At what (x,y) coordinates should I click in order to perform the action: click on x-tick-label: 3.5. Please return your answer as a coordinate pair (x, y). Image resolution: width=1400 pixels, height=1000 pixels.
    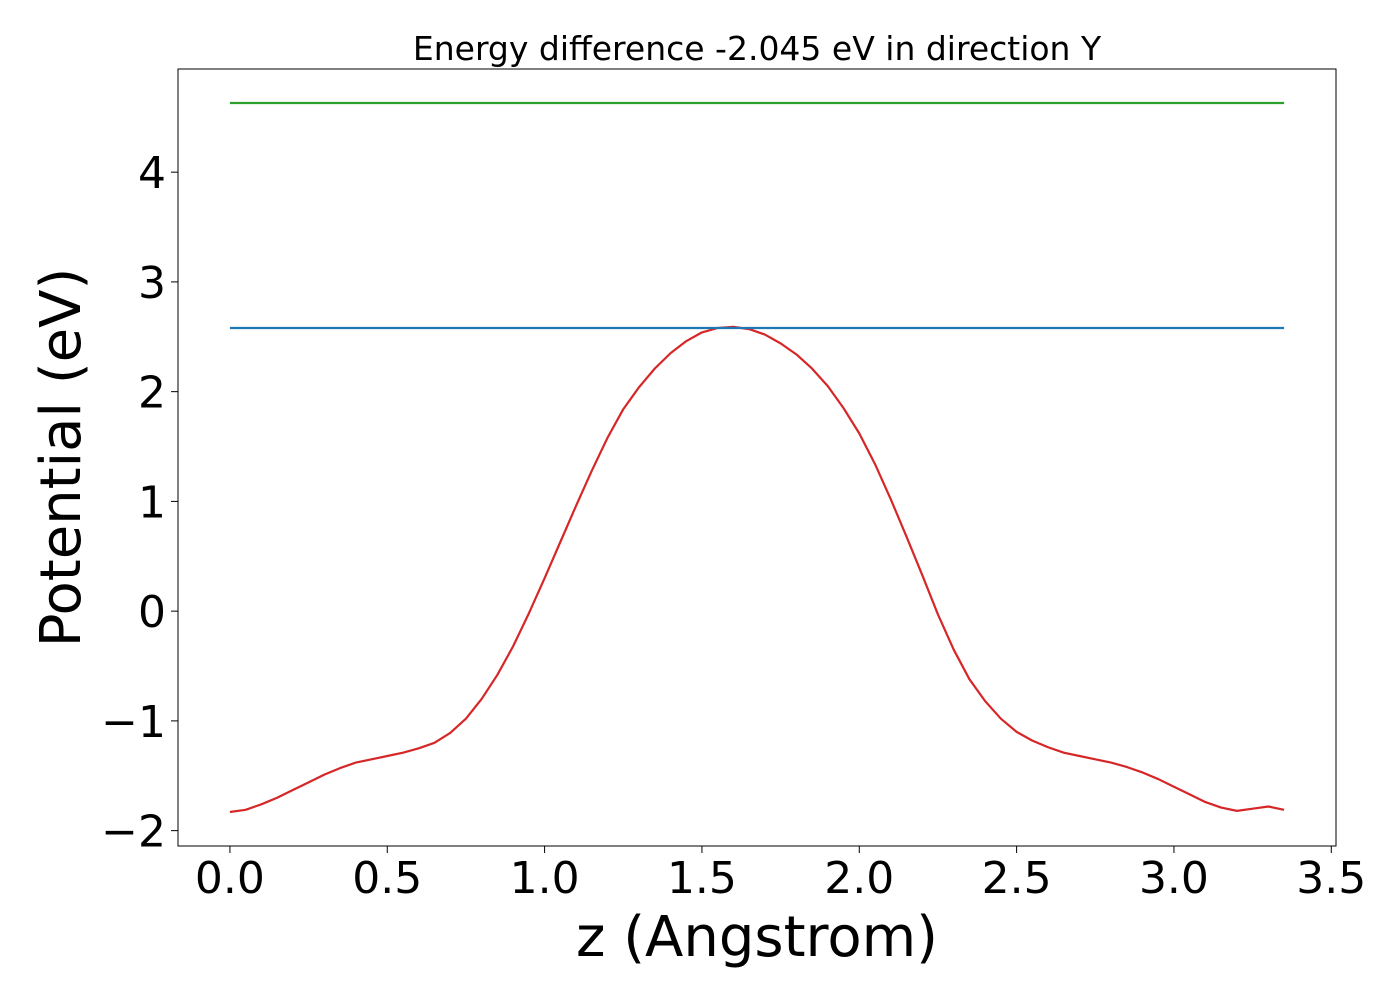
    Looking at the image, I should click on (1331, 878).